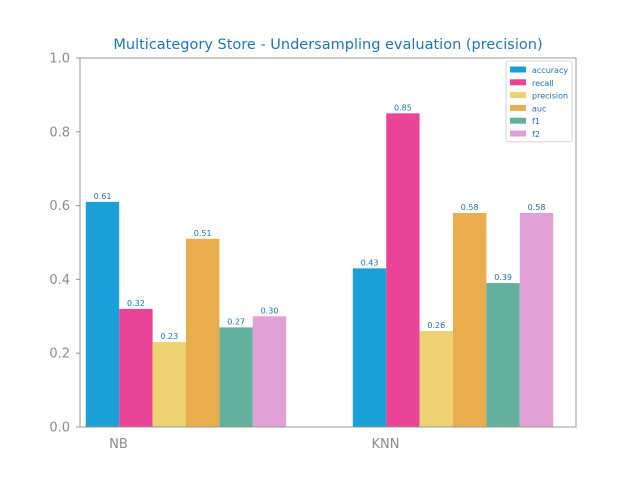 Image resolution: width=640 pixels, height=480 pixels. I want to click on data-label-accuracy-nb: 0.61, so click(103, 196).